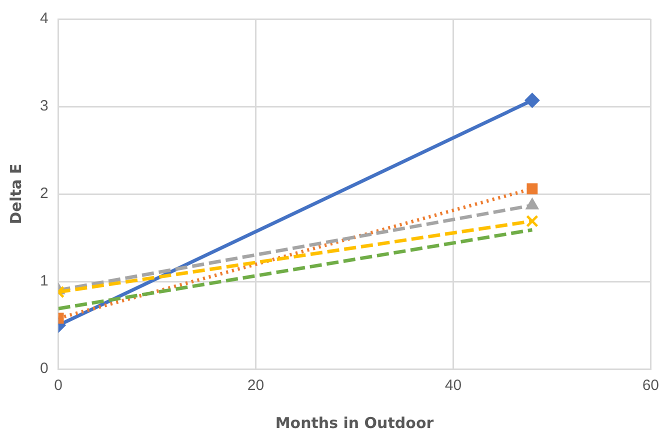  Describe the element at coordinates (453, 385) in the screenshot. I see `x-tick-label: 40` at that location.